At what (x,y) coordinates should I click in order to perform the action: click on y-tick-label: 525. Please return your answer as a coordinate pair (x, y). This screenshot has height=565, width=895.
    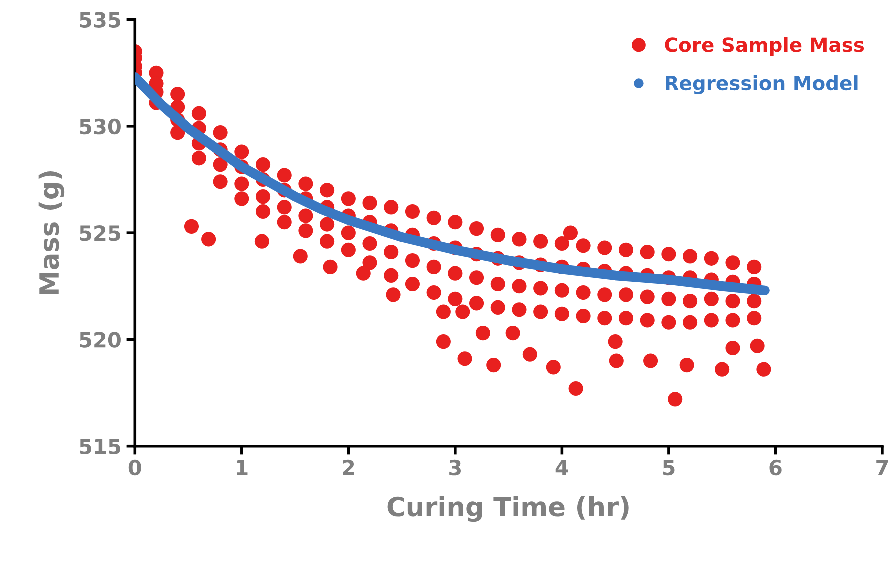
    Looking at the image, I should click on (100, 234).